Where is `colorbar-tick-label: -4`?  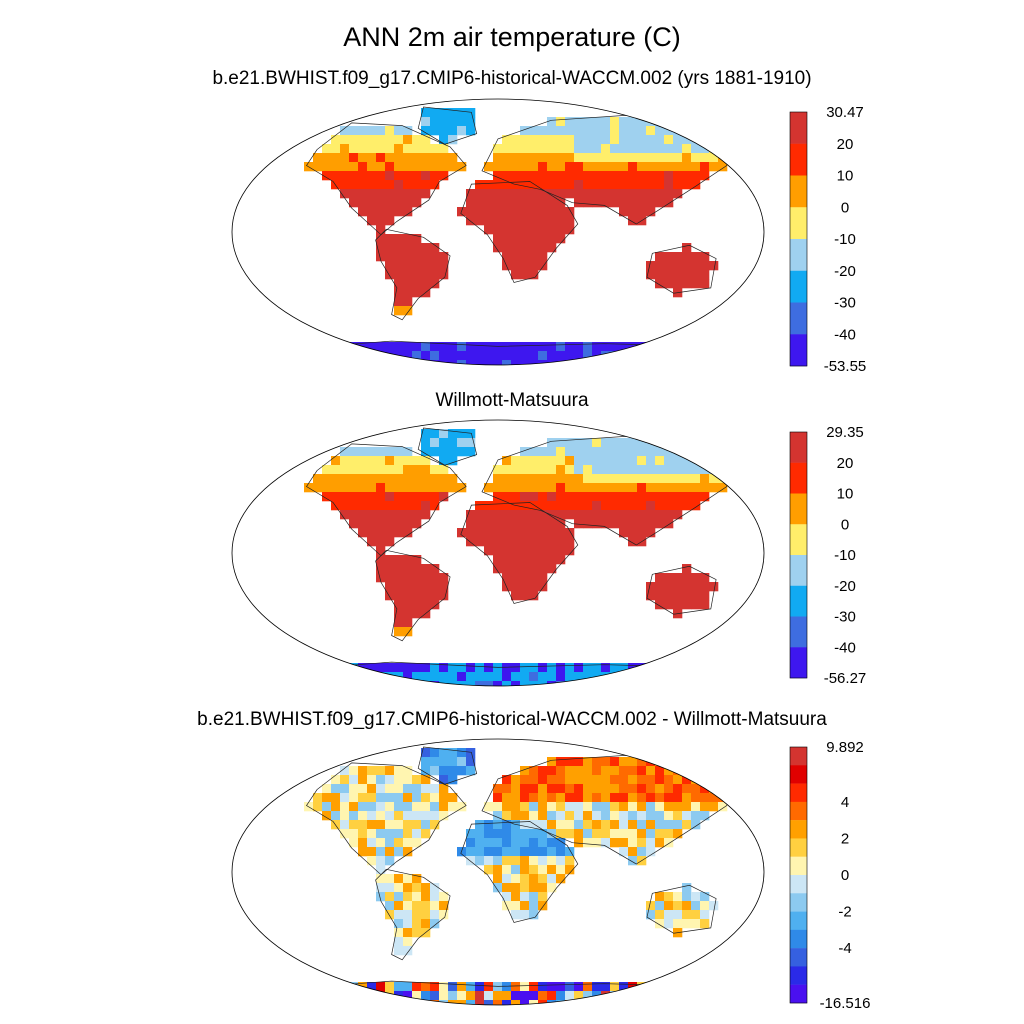
colorbar-tick-label: -4 is located at coordinates (844, 948).